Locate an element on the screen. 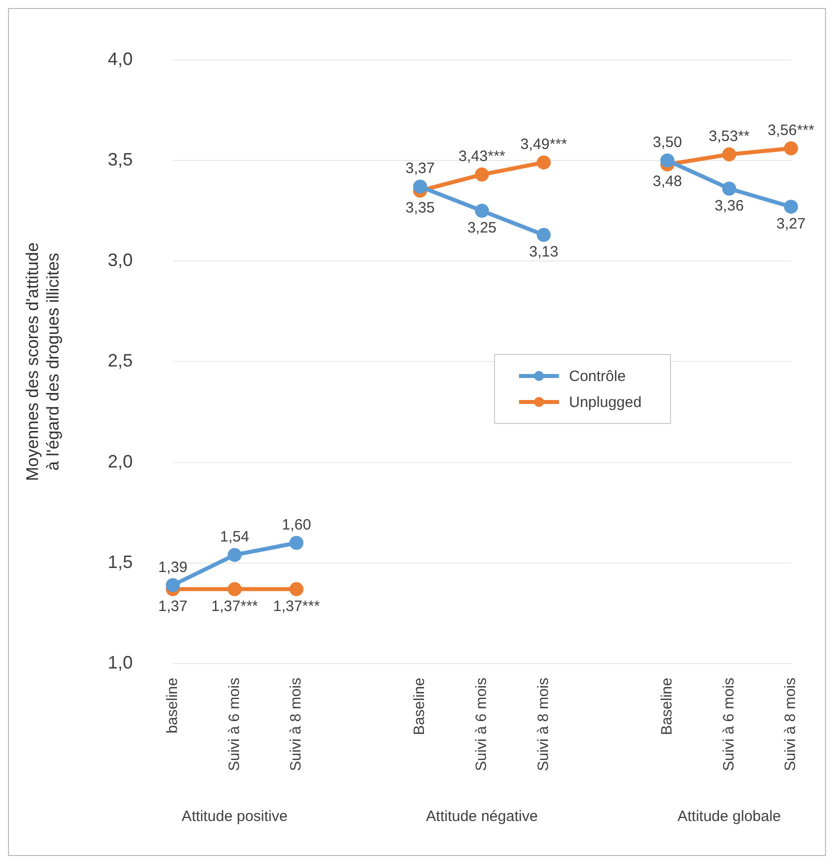 The width and height of the screenshot is (834, 865). data-label: 3,43*** is located at coordinates (482, 157).